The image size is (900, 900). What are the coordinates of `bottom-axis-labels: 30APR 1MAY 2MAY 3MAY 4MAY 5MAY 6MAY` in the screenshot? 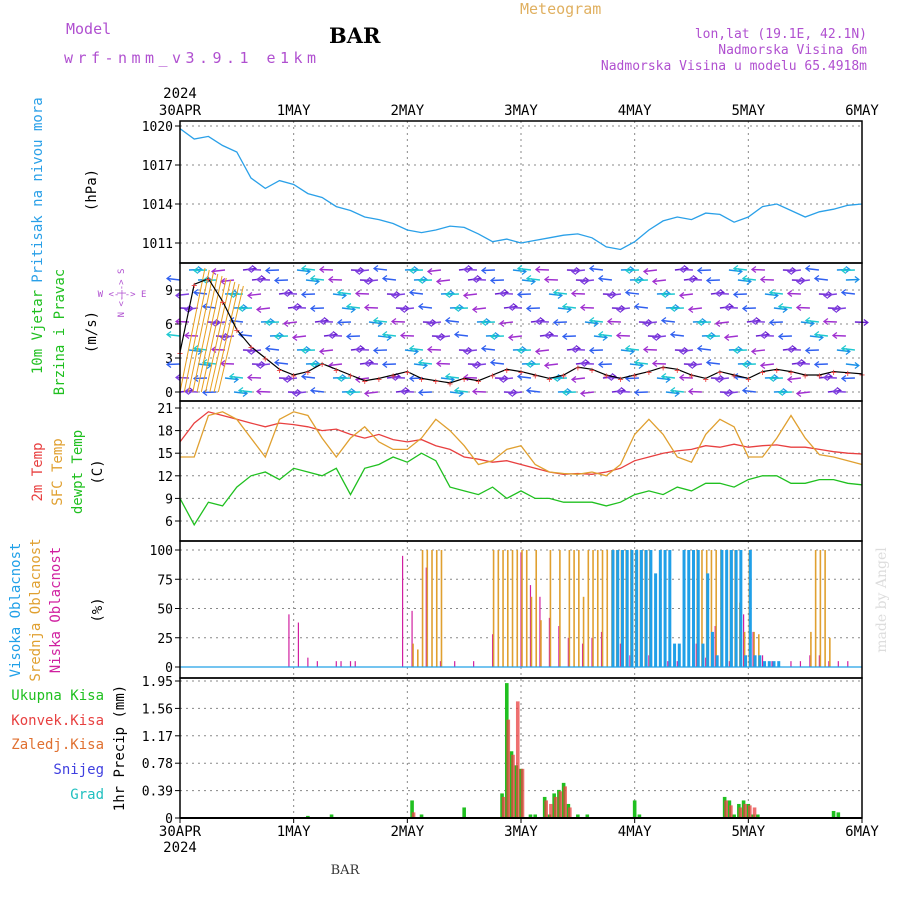 It's located at (519, 832).